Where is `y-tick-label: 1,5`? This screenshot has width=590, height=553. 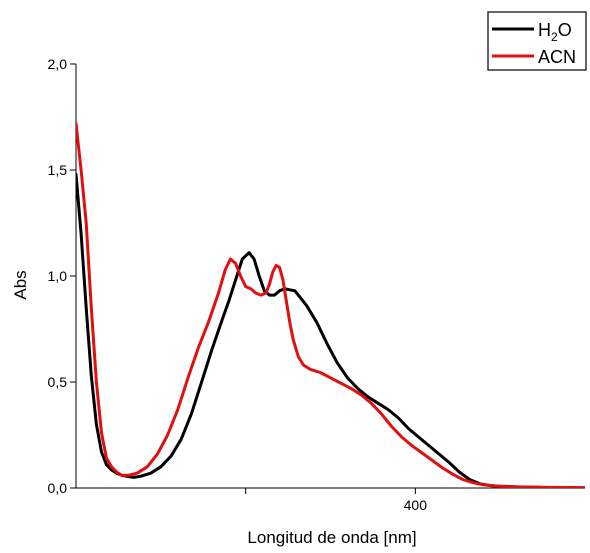
y-tick-label: 1,5 is located at coordinates (58, 170).